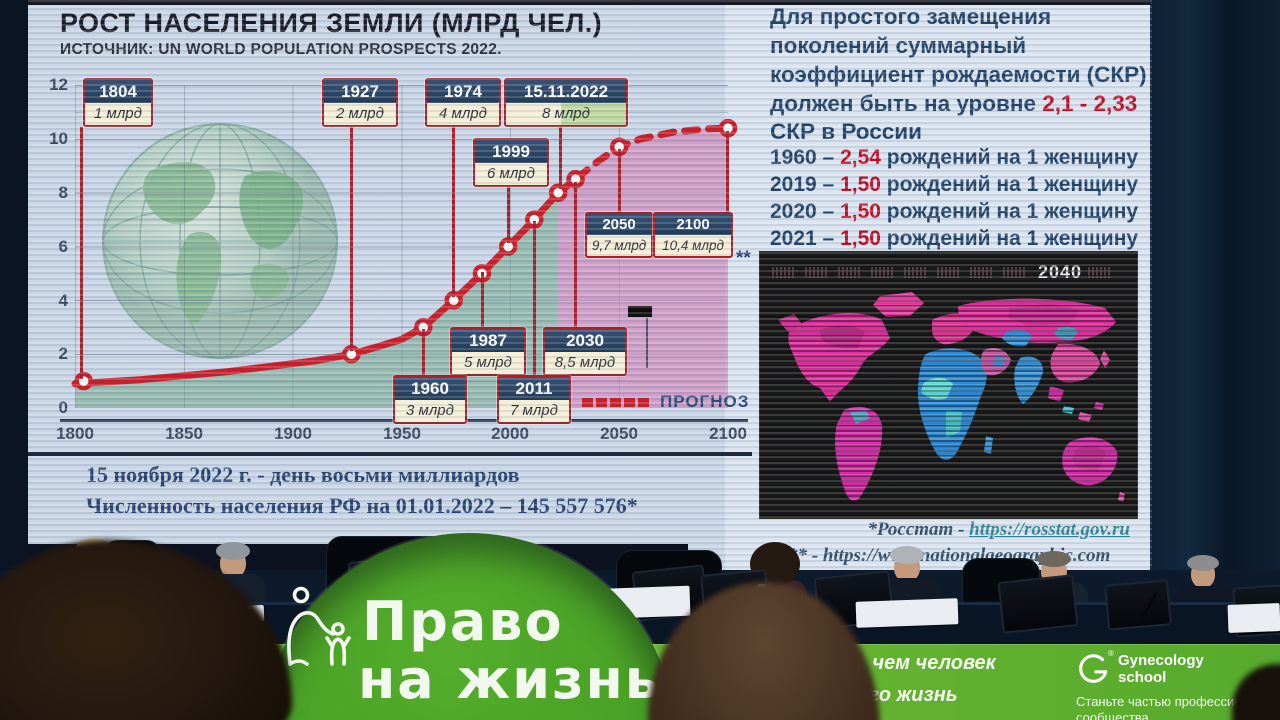 The width and height of the screenshot is (1280, 720). What do you see at coordinates (728, 433) in the screenshot?
I see `x-axis-tick: 2100` at bounding box center [728, 433].